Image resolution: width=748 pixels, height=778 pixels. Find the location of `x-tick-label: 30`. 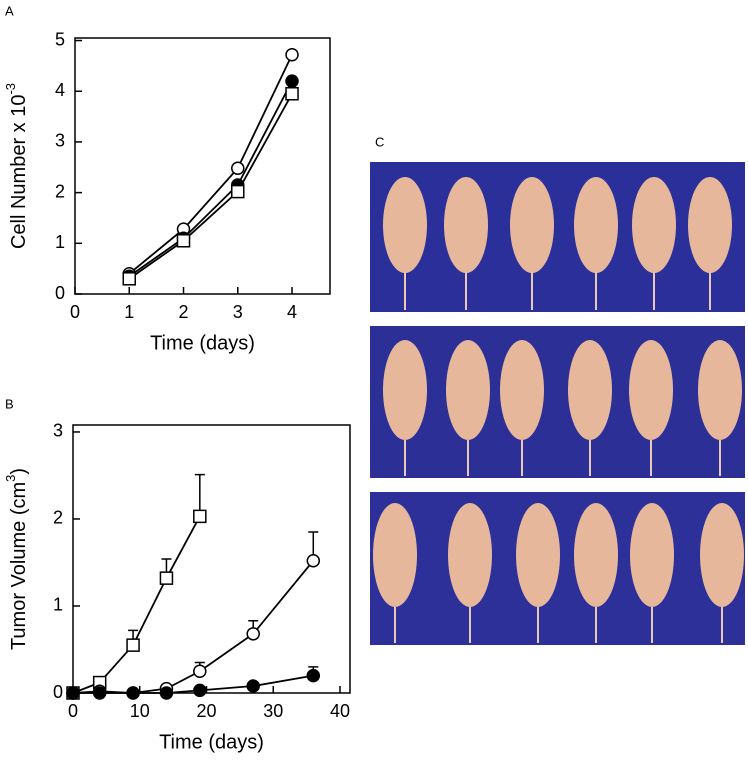

x-tick-label: 30 is located at coordinates (273, 711).